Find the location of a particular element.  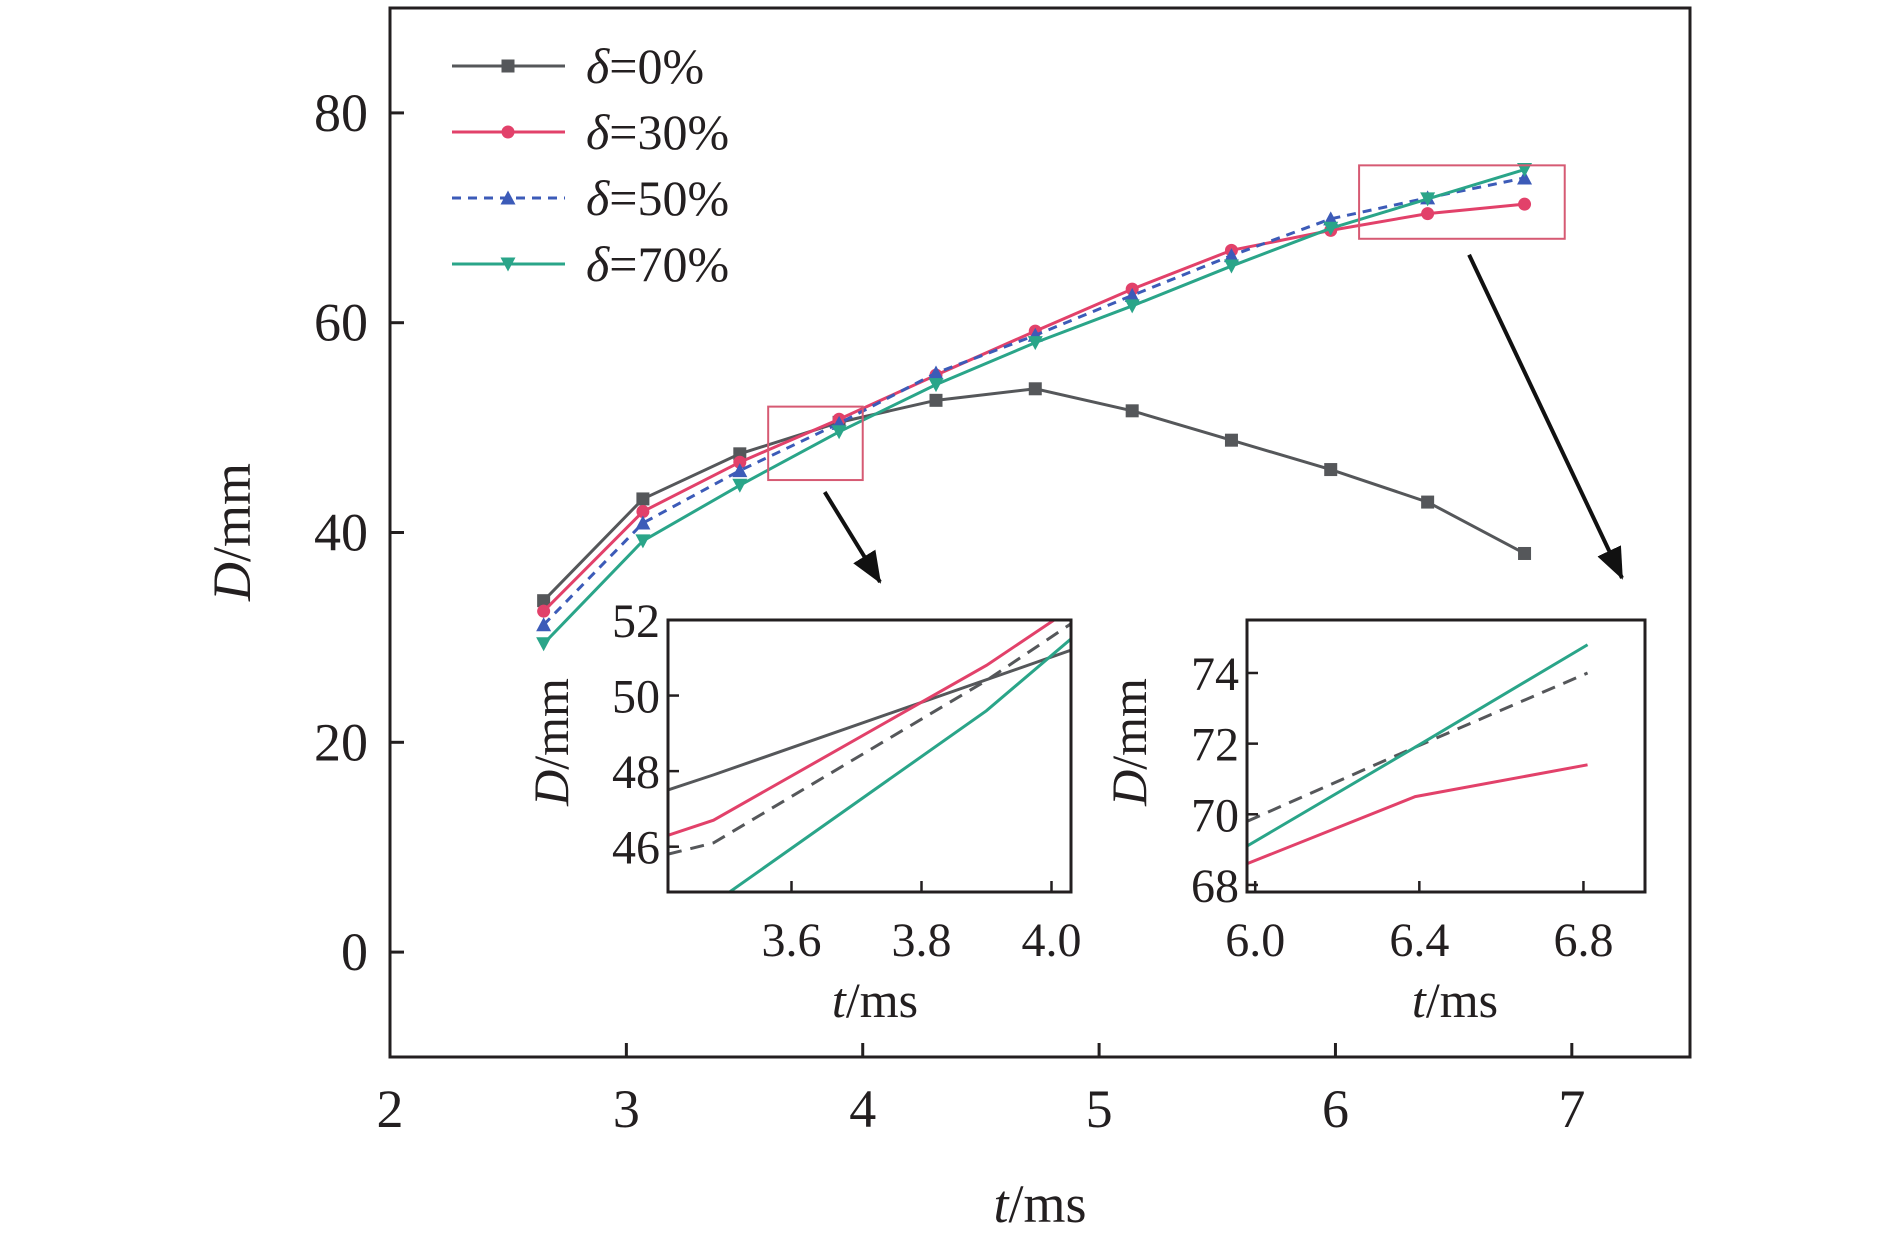

inset-y-tick-label: 50 is located at coordinates (636, 697).